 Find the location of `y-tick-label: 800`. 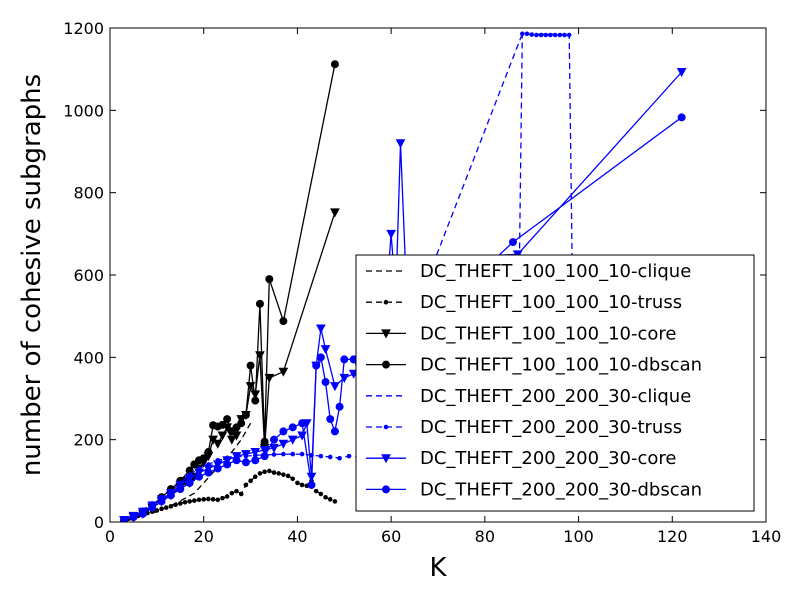

y-tick-label: 800 is located at coordinates (88, 193).